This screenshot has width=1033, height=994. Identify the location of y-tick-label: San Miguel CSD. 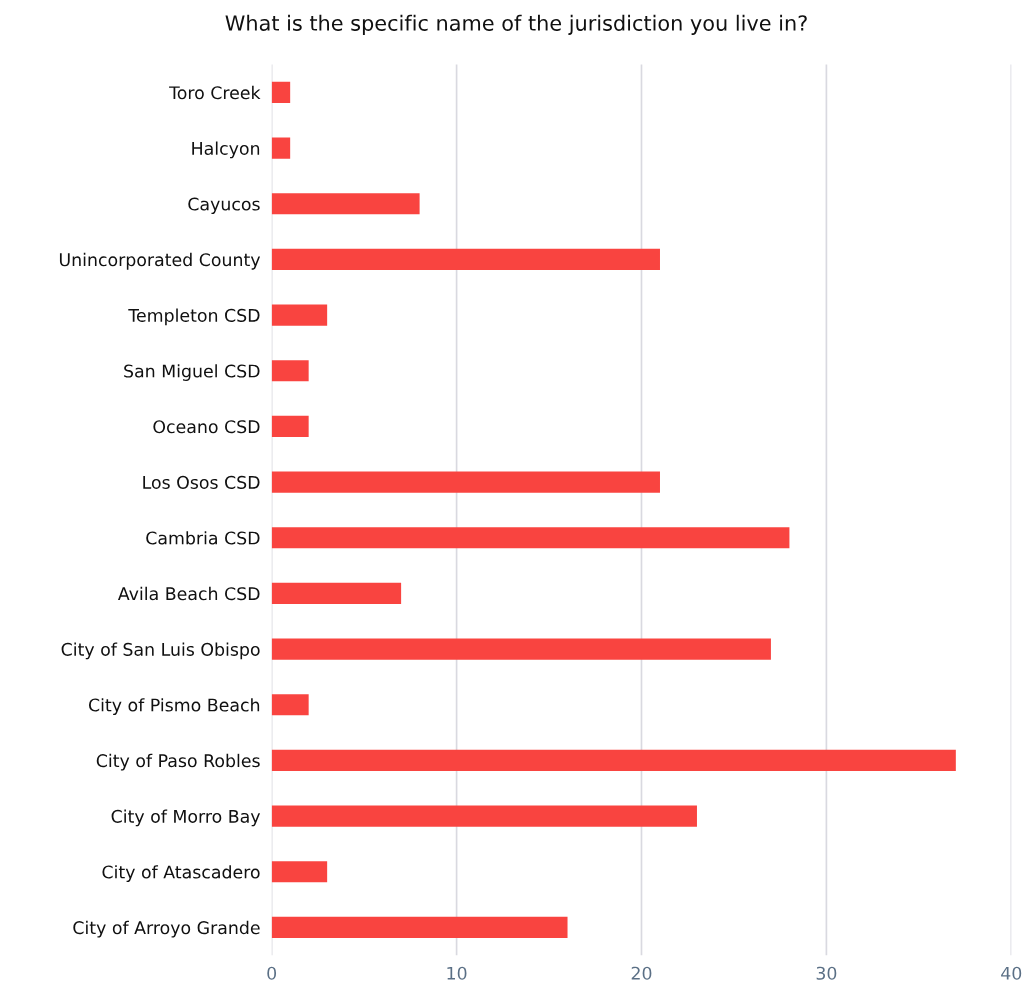
(192, 372).